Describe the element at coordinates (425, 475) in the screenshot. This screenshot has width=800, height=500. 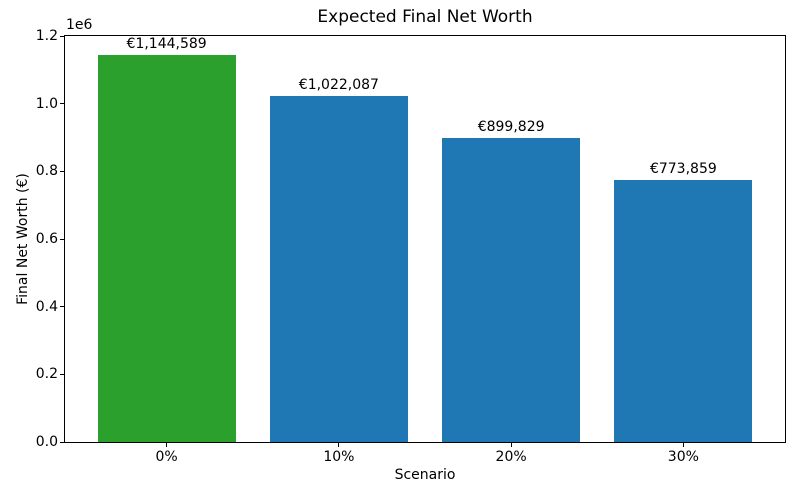
I see `x-axis-label: Scenario` at that location.